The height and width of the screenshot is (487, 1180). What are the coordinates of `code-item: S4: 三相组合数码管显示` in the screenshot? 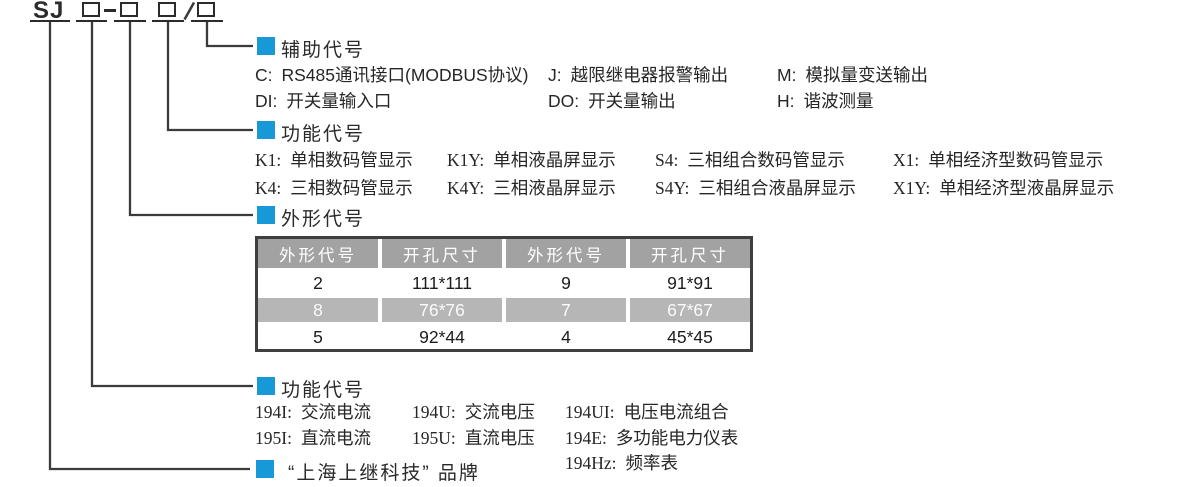 It's located at (750, 160).